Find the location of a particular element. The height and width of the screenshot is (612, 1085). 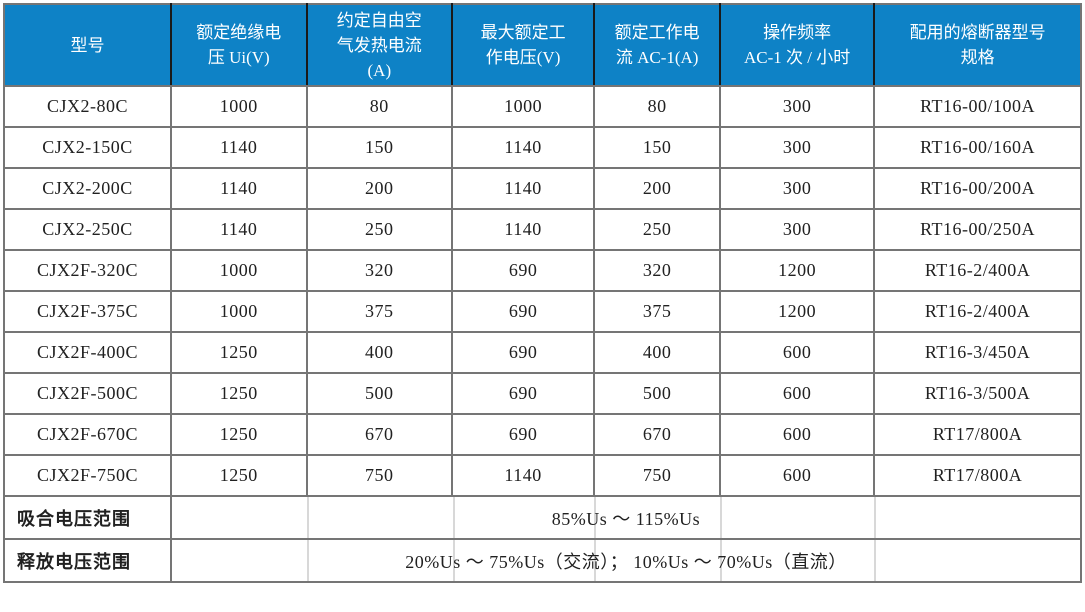

value-cell: RT16-00/250A is located at coordinates (977, 229).